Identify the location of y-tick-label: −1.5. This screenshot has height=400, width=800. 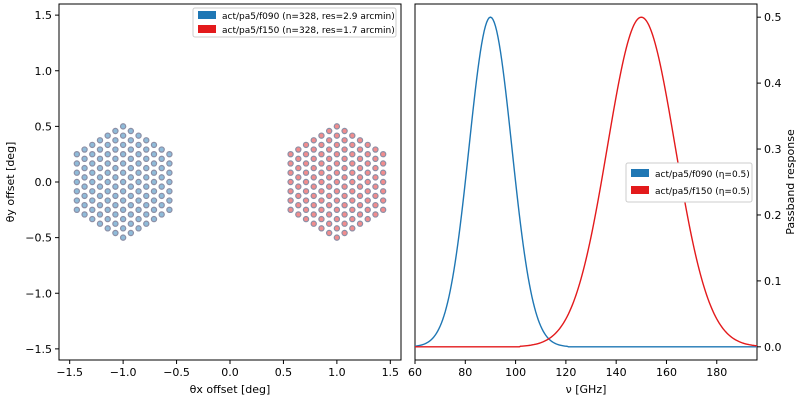
(38, 349).